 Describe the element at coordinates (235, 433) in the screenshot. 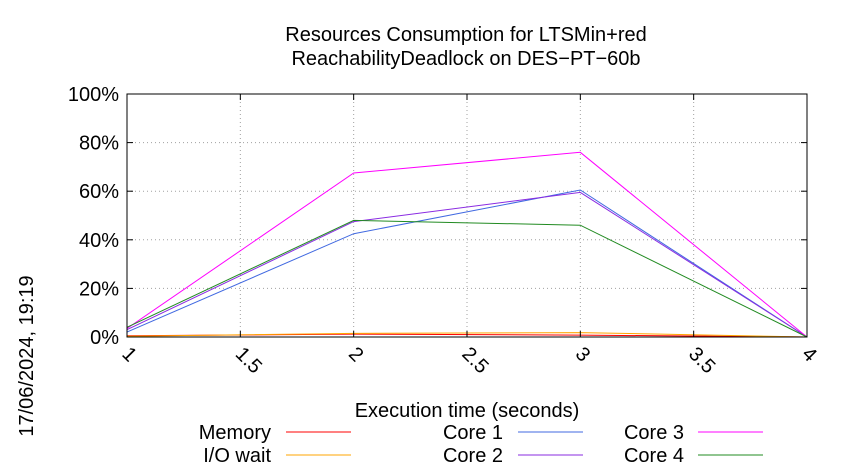

I see `legend-label-memory: Memory` at that location.